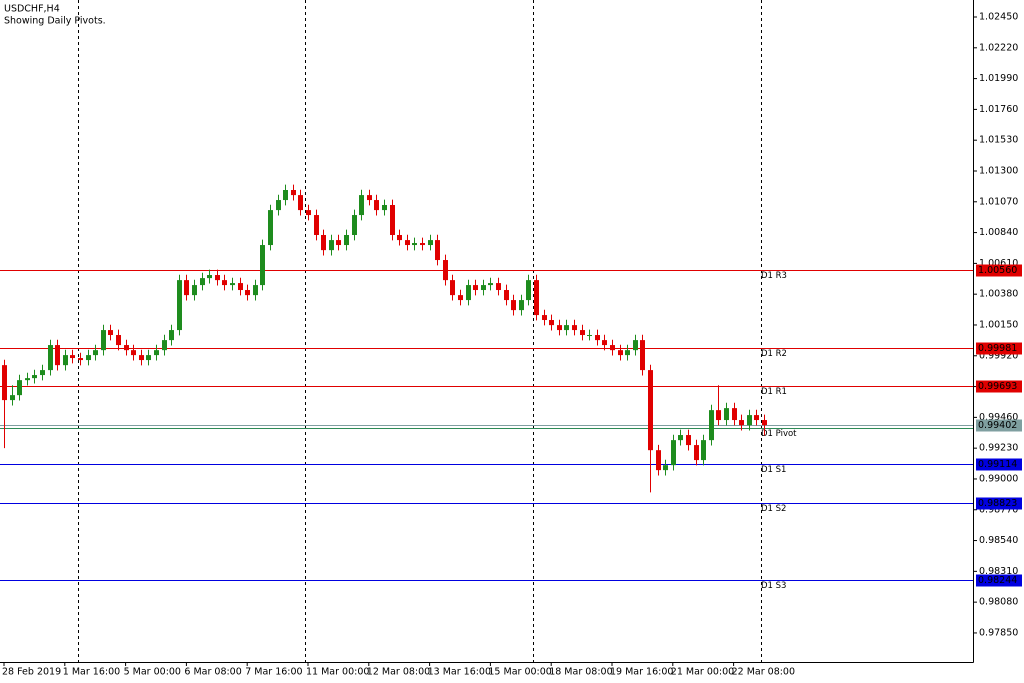 The height and width of the screenshot is (683, 1024). I want to click on y-tick-label: 1.00610, so click(998, 263).